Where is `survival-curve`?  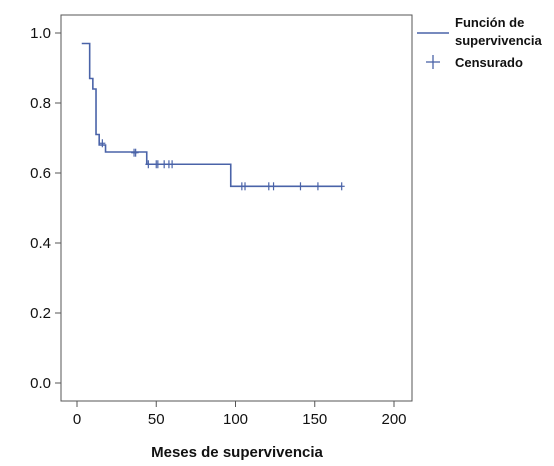
survival-curve is located at coordinates (211, 115).